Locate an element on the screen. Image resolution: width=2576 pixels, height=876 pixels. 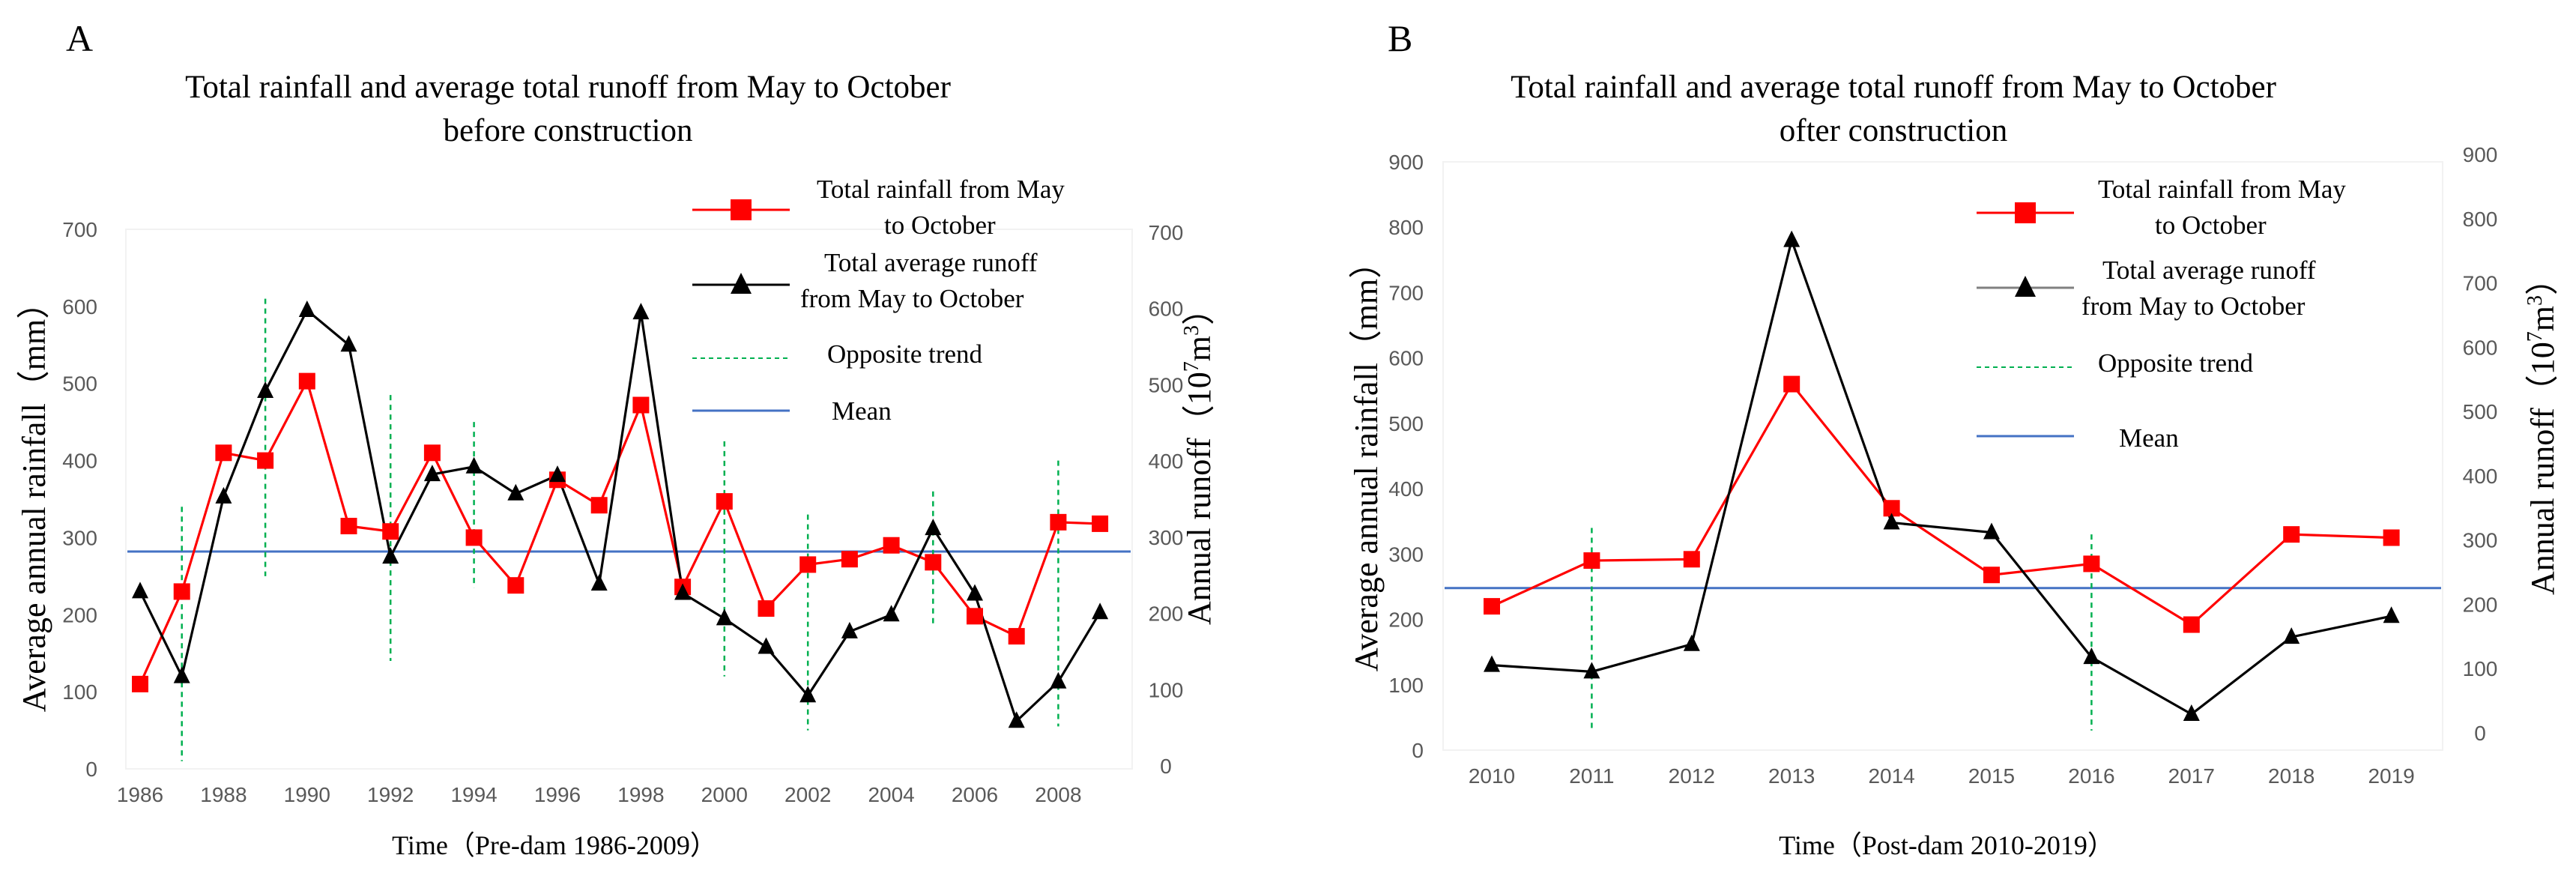
opposite-trend-group is located at coordinates (1842, 629).